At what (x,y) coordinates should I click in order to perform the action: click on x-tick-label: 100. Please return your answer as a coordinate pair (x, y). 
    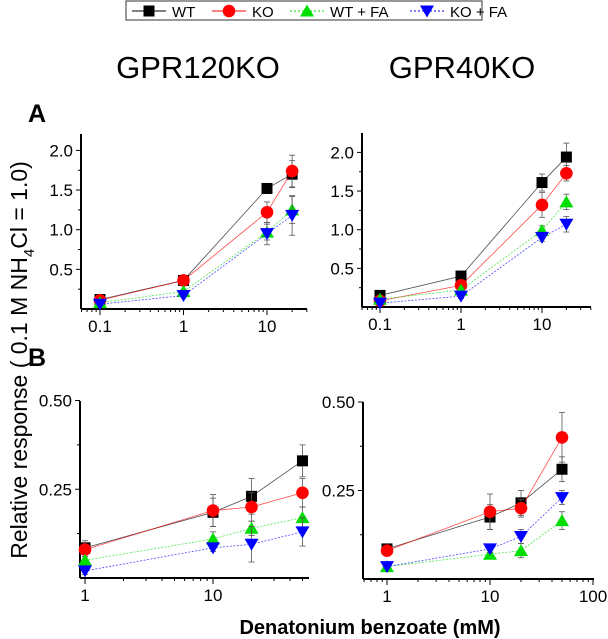
    Looking at the image, I should click on (593, 596).